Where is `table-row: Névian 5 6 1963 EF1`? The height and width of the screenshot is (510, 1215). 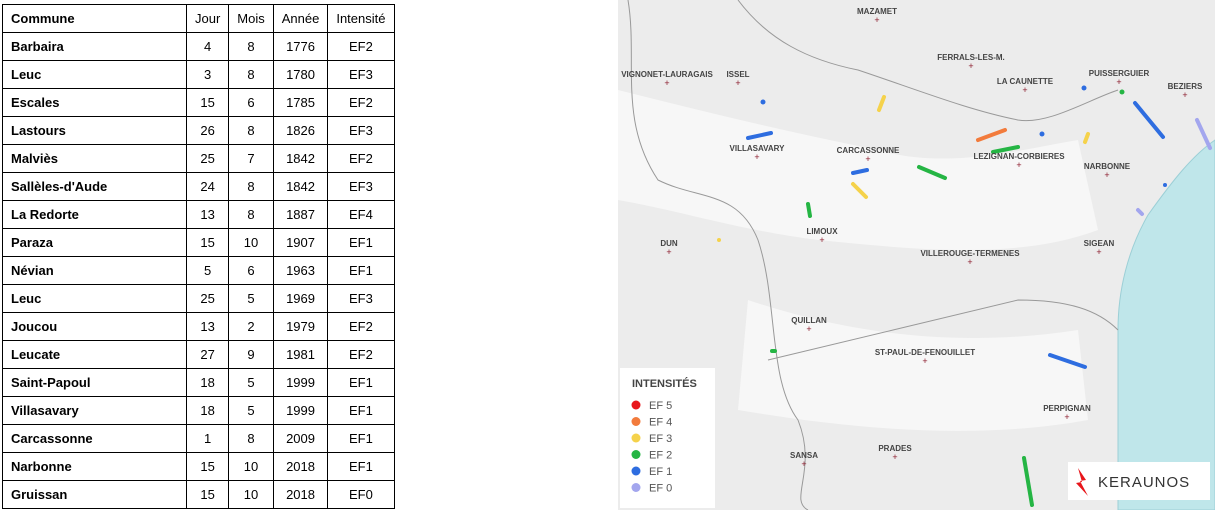 table-row: Névian 5 6 1963 EF1 is located at coordinates (198, 270).